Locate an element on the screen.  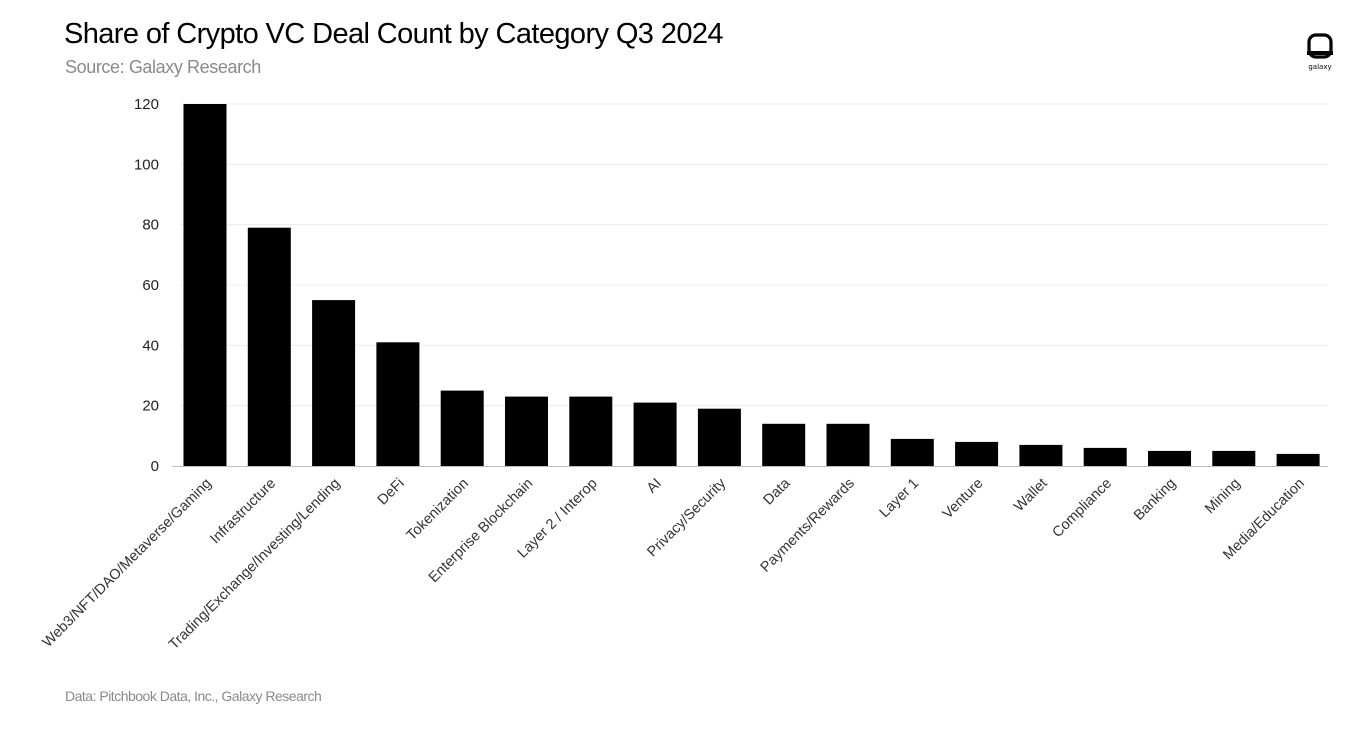
x-tick-label: Enterprise Blockchain is located at coordinates (481, 531).